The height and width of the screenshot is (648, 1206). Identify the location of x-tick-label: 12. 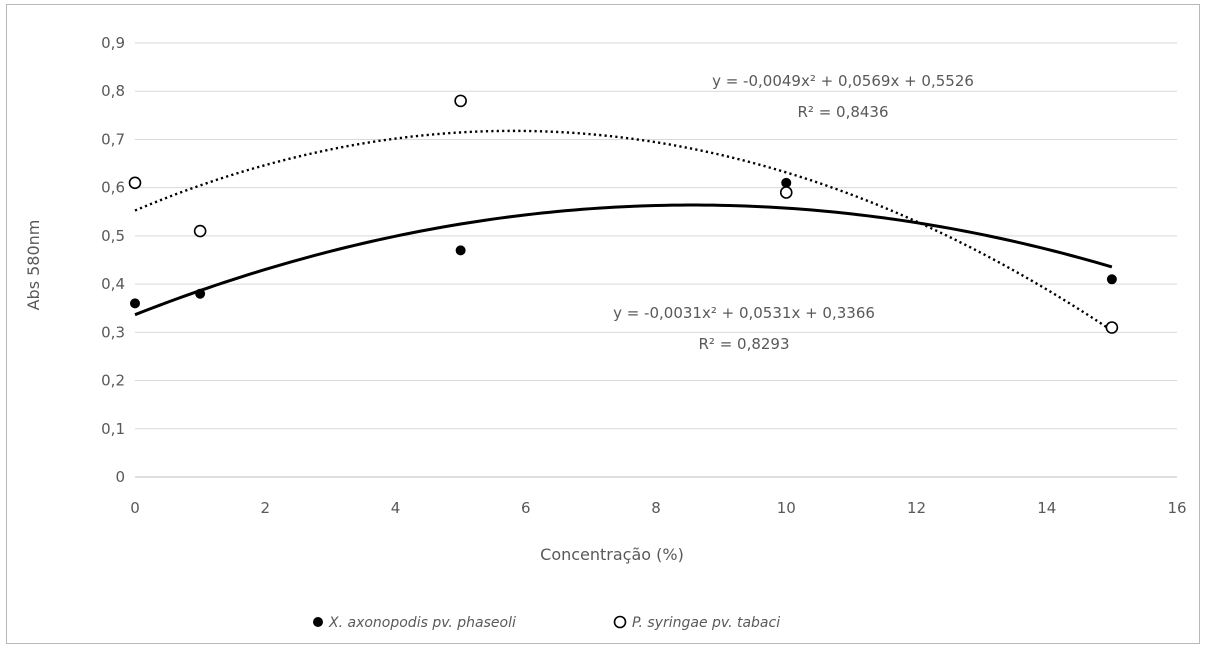
(916, 508).